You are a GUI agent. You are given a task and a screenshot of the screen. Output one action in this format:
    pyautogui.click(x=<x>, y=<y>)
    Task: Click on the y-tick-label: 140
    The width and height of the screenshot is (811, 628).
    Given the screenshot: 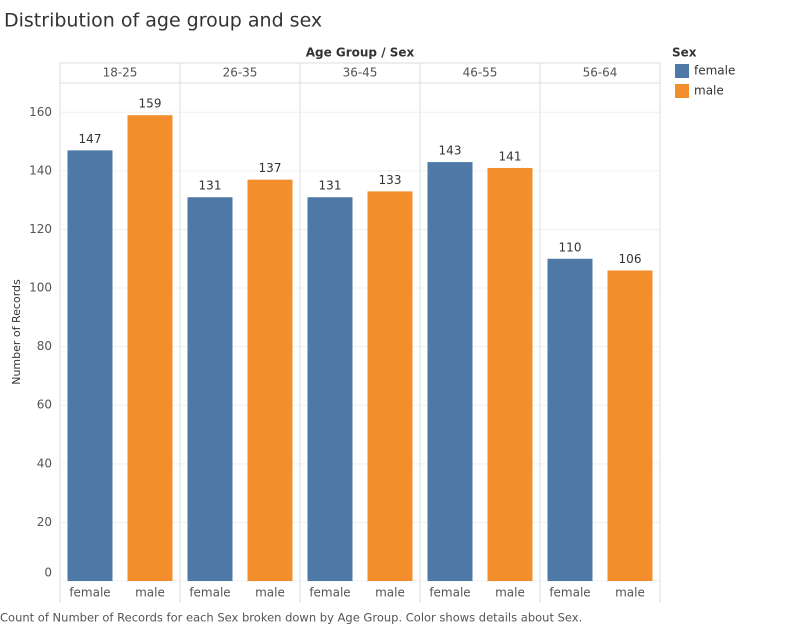 What is the action you would take?
    pyautogui.click(x=40, y=170)
    